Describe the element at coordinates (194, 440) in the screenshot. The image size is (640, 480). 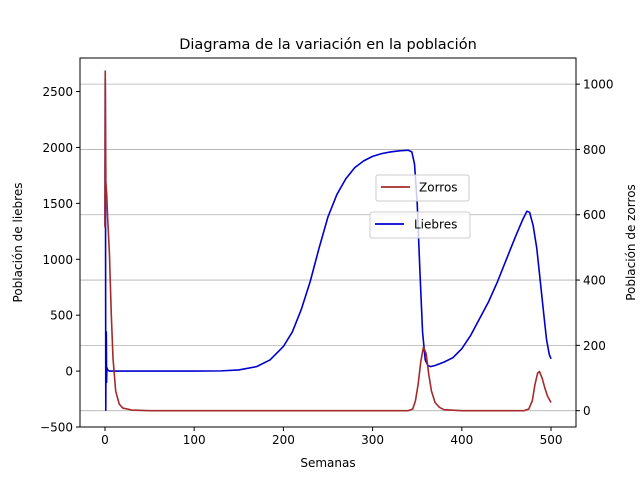
I see `x-tick-label: 100` at that location.